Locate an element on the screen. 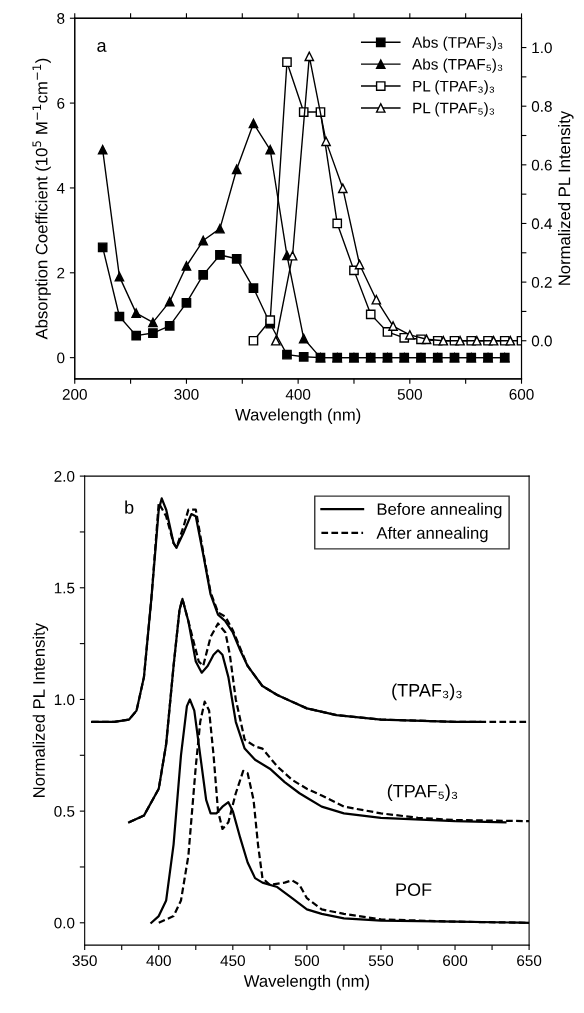 The width and height of the screenshot is (584, 1013). legend-label: PL (TPAF₃)₃ is located at coordinates (454, 87).